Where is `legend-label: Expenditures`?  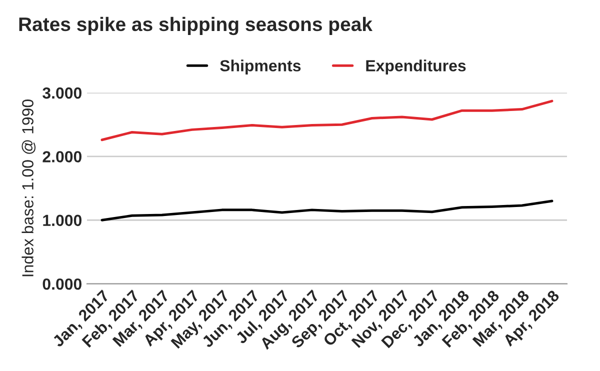
legend-label: Expenditures is located at coordinates (416, 67).